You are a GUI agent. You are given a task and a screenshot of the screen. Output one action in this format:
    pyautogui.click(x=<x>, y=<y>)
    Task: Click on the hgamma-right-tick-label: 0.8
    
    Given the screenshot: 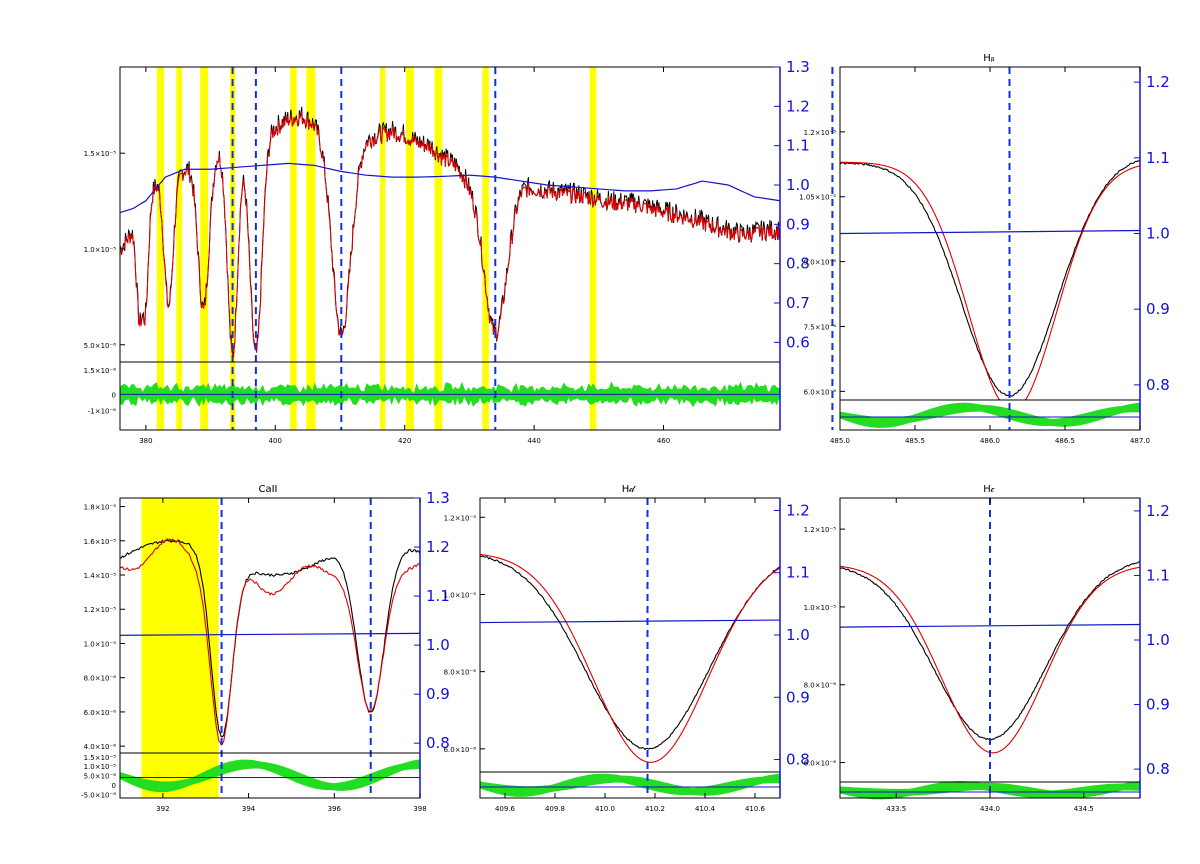 What is the action you would take?
    pyautogui.click(x=1158, y=769)
    